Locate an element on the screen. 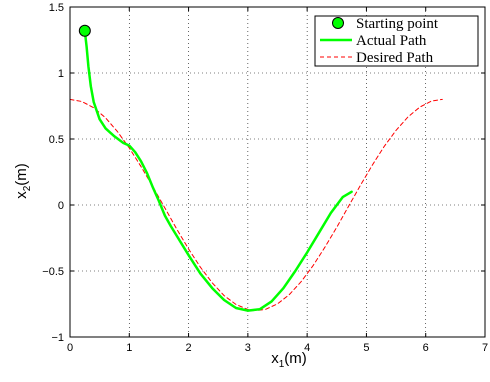 The width and height of the screenshot is (490, 382). x-tick-label: 1 is located at coordinates (129, 348).